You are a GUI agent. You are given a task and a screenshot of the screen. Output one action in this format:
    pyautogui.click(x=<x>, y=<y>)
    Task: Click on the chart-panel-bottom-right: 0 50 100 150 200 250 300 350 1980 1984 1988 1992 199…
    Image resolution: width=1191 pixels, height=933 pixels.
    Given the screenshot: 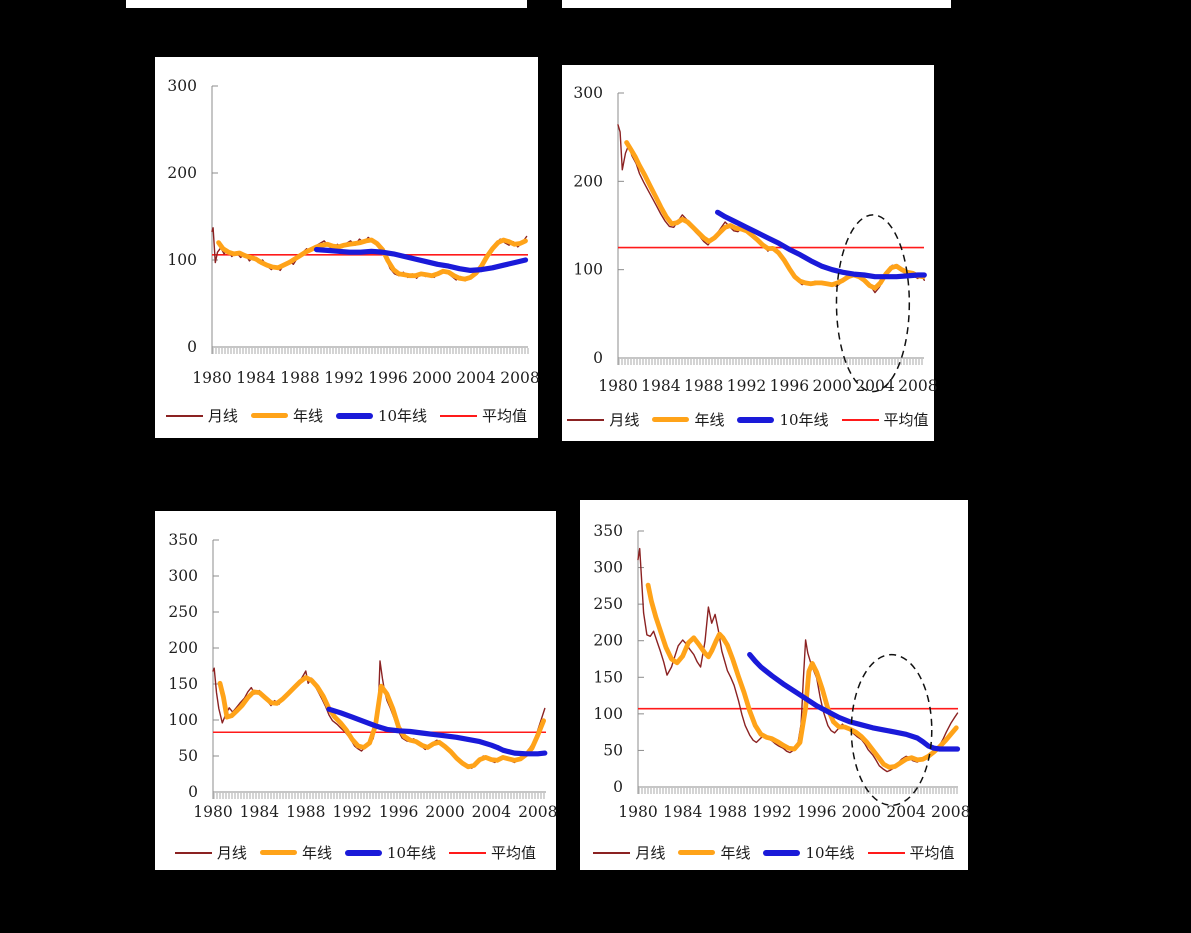 What is the action you would take?
    pyautogui.click(x=775, y=685)
    